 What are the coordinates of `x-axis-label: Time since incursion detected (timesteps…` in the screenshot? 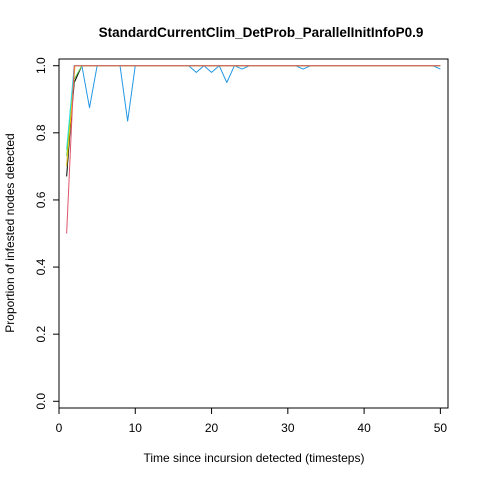 It's located at (254, 458).